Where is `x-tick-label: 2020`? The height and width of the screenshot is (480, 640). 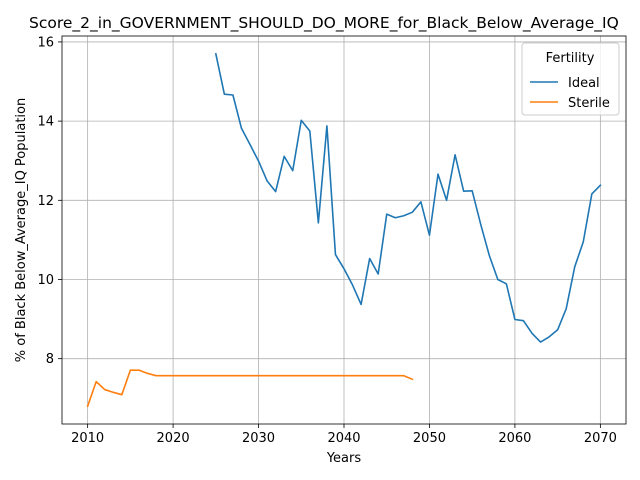 x-tick-label: 2020 is located at coordinates (173, 438).